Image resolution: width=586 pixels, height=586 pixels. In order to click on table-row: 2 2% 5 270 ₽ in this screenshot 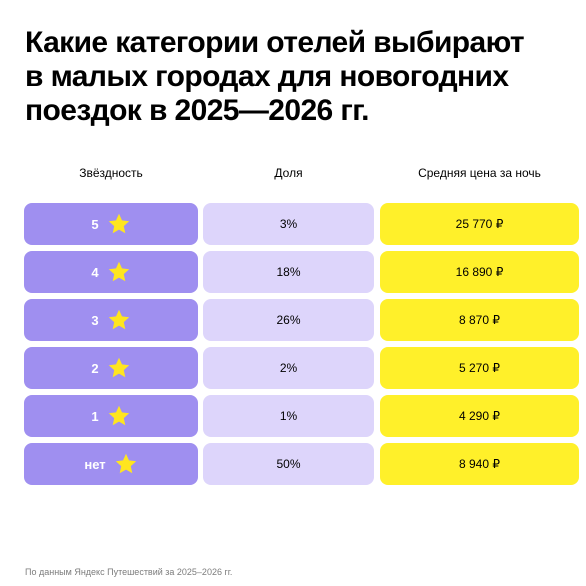, I will do `click(293, 368)`.